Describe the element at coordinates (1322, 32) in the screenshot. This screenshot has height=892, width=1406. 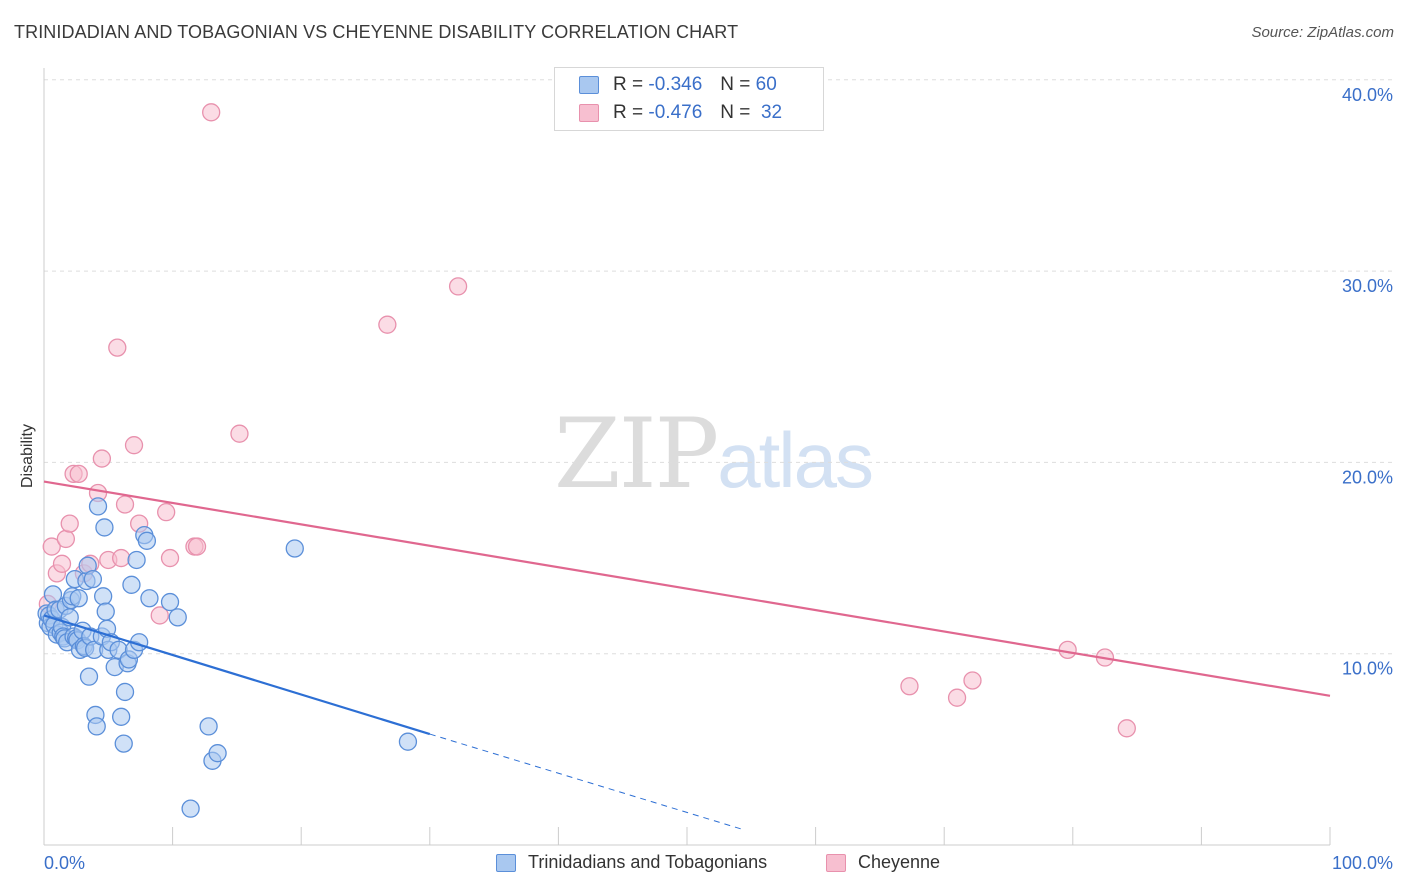
I see `source-credit: Source: ZipAtlas.com` at that location.